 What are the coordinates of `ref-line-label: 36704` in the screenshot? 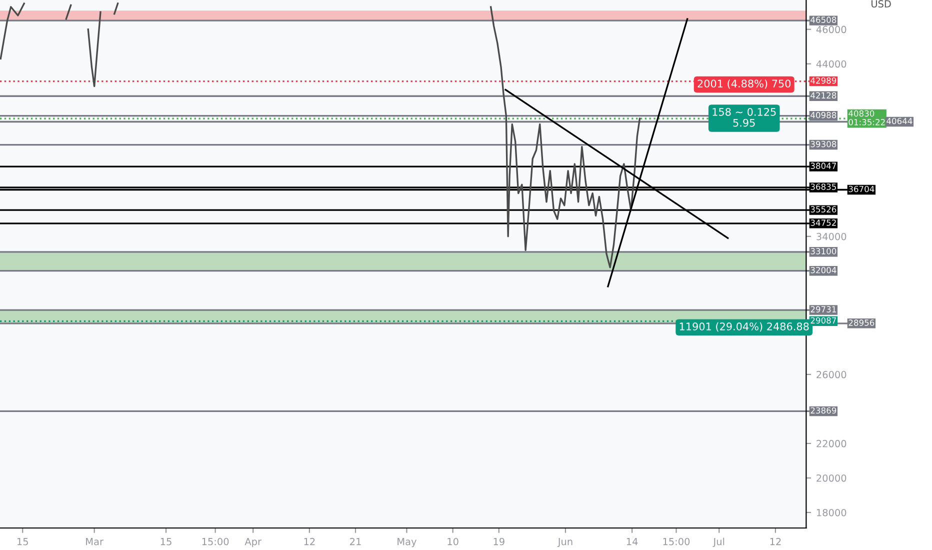 It's located at (861, 189).